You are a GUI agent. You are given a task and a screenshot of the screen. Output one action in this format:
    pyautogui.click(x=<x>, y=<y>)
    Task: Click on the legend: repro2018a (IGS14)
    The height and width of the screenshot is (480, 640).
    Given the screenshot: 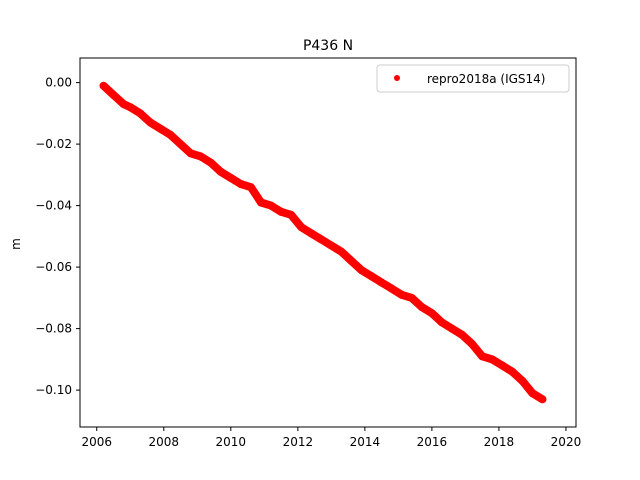 What is the action you would take?
    pyautogui.click(x=473, y=78)
    